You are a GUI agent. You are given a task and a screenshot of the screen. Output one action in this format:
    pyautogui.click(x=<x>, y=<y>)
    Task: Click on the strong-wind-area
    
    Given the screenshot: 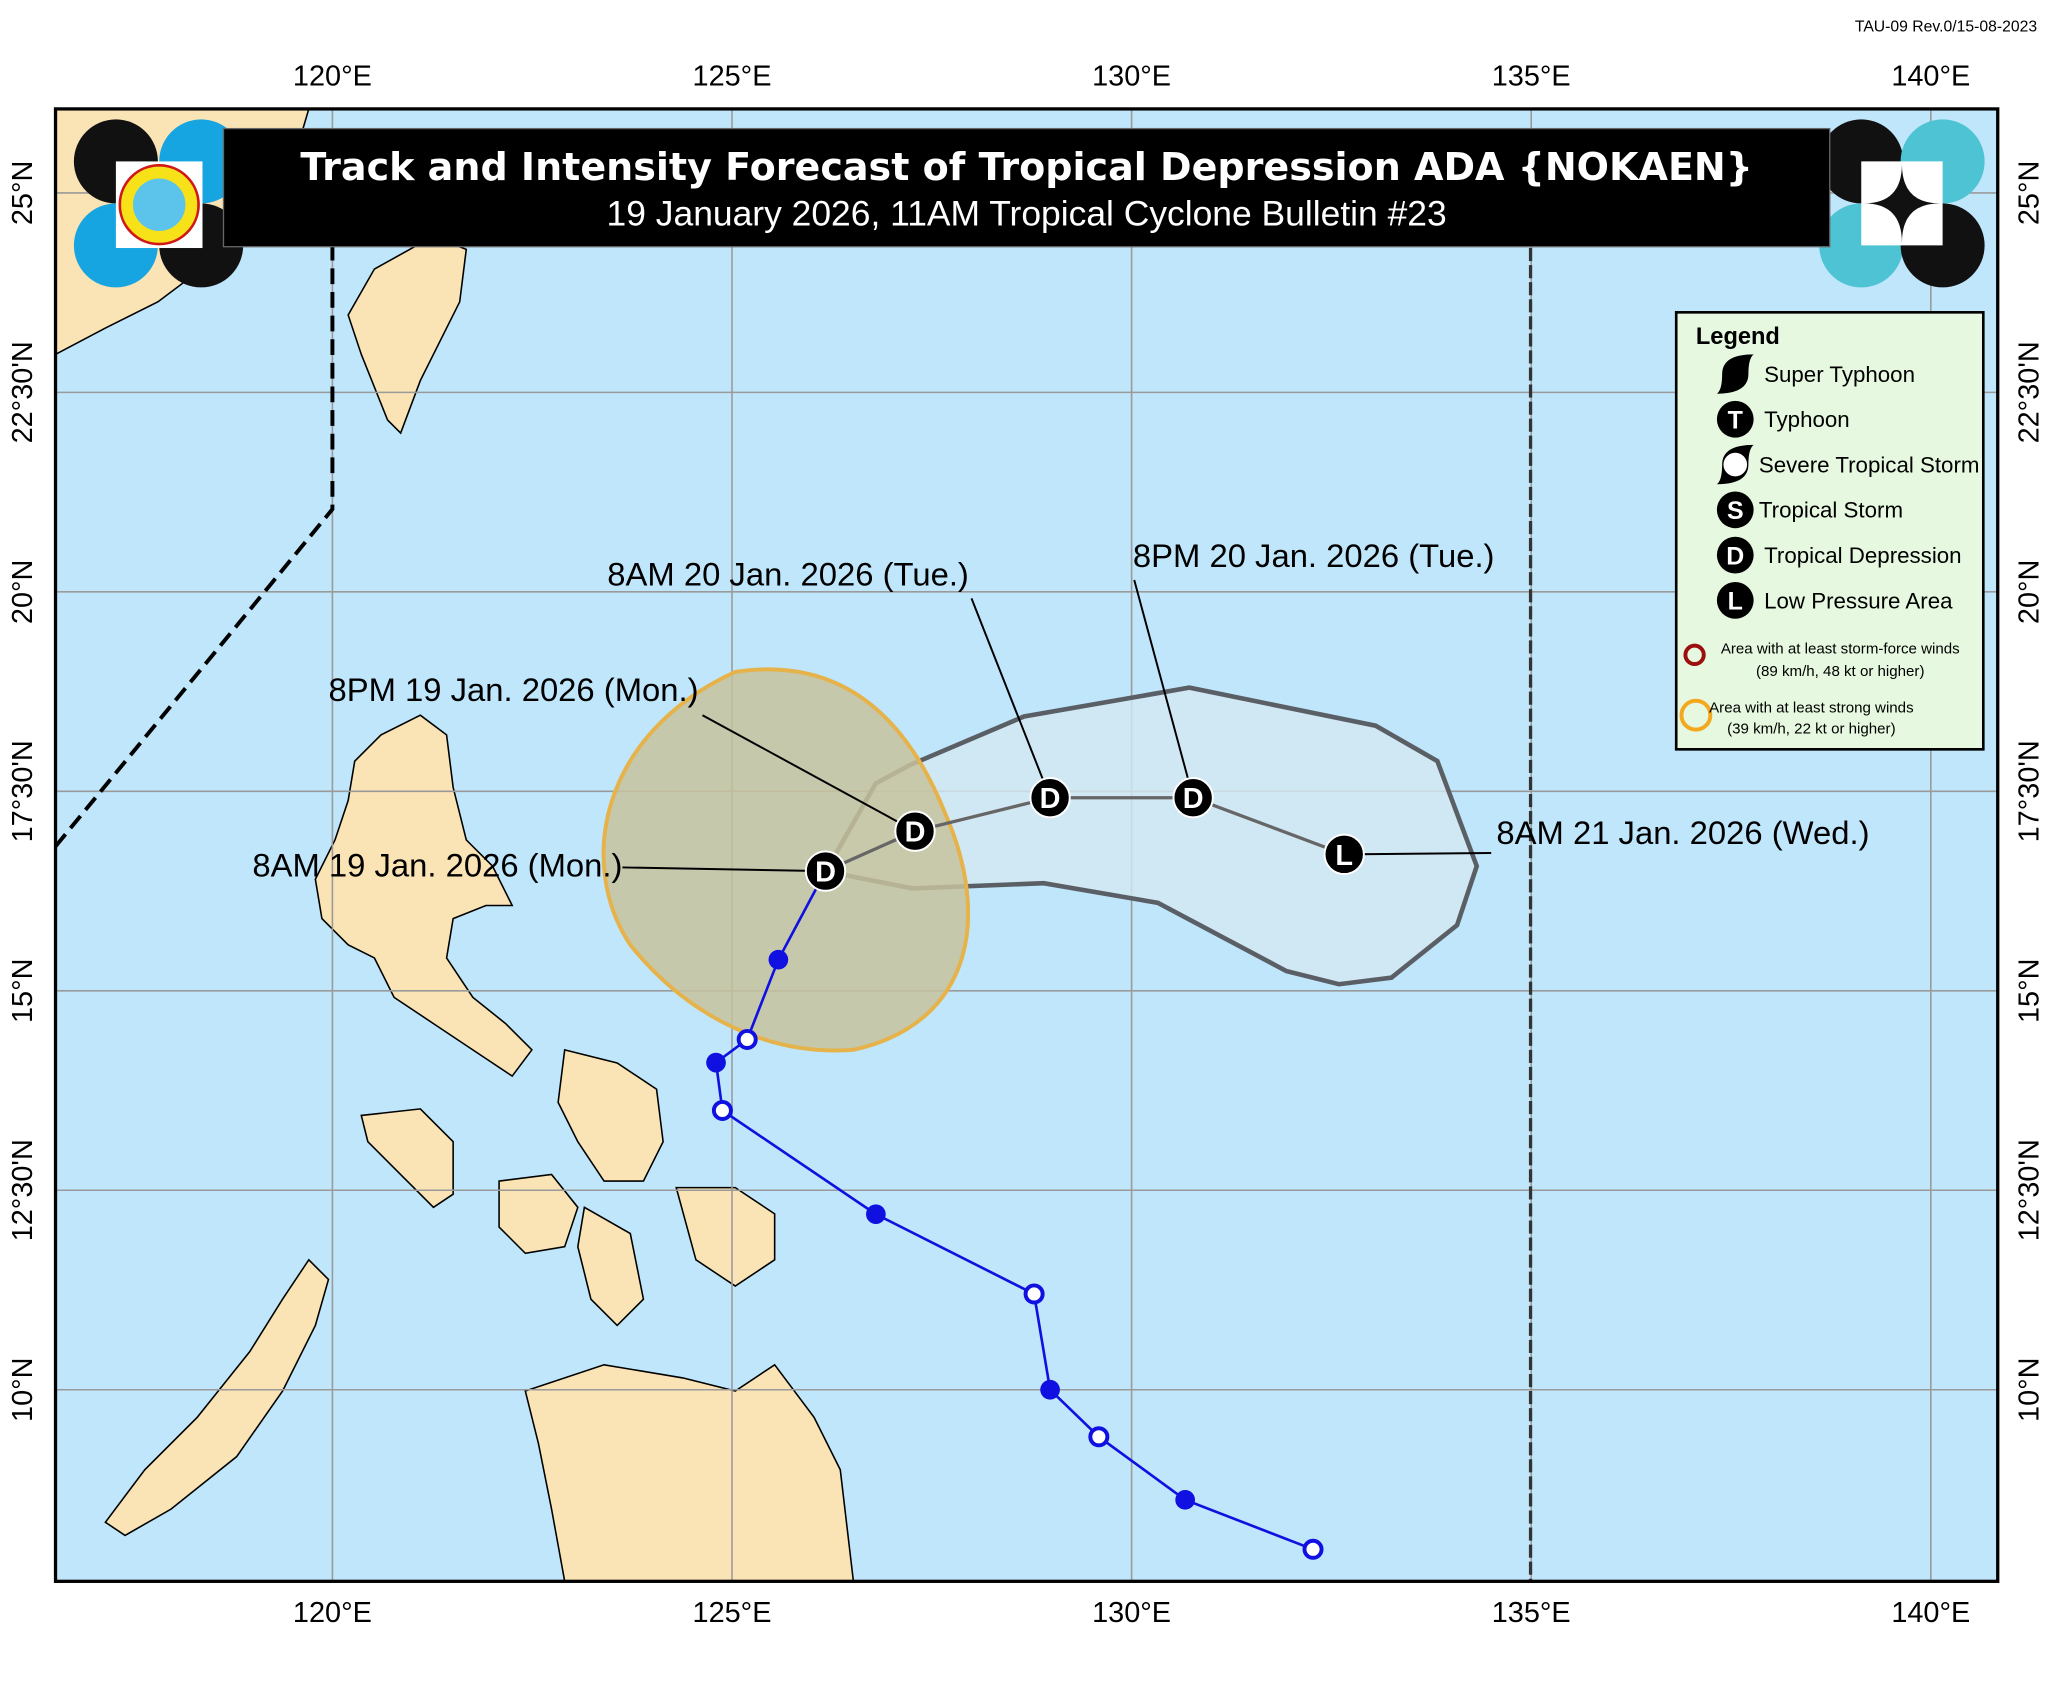 What is the action you would take?
    pyautogui.click(x=786, y=860)
    